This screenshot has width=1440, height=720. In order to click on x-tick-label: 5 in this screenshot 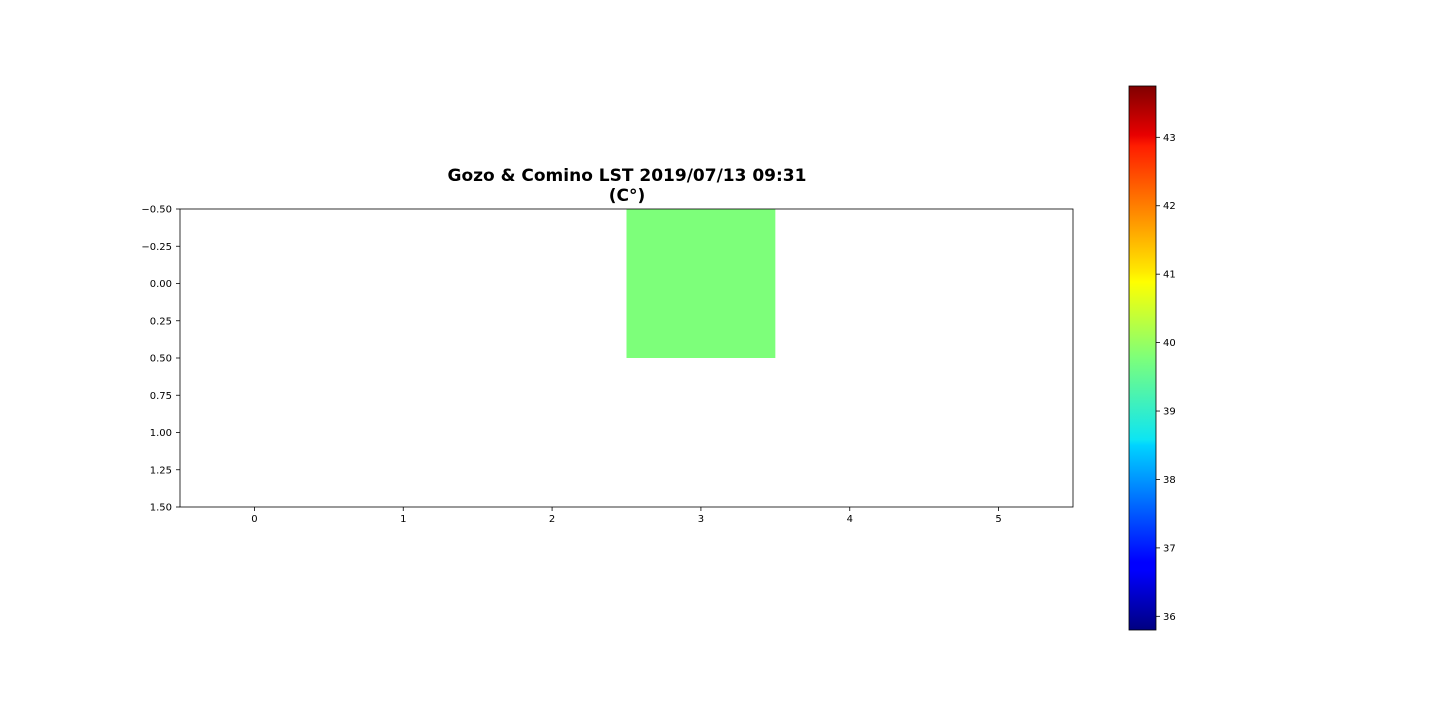, I will do `click(998, 519)`.